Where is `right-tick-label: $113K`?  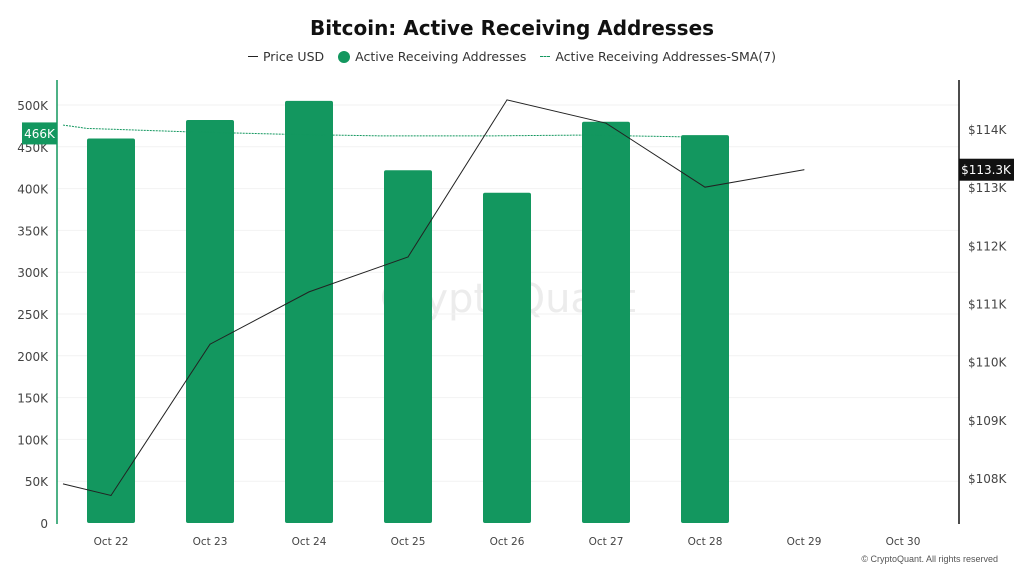 right-tick-label: $113K is located at coordinates (988, 188).